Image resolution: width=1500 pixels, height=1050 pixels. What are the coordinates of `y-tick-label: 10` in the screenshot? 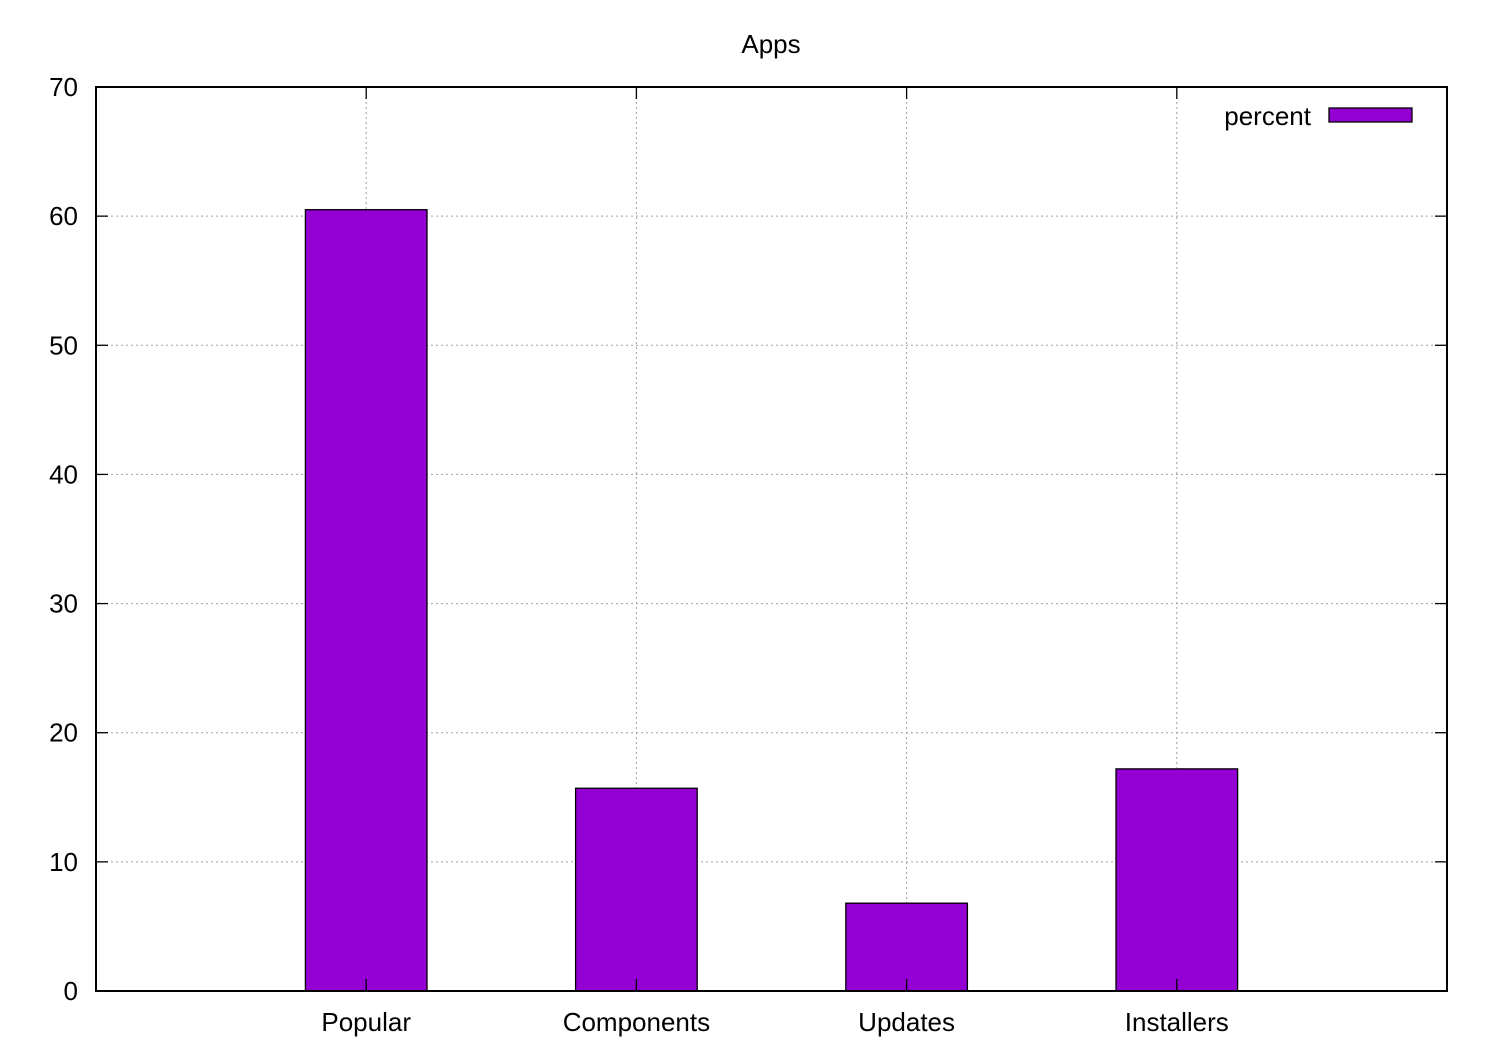 It's located at (63, 862).